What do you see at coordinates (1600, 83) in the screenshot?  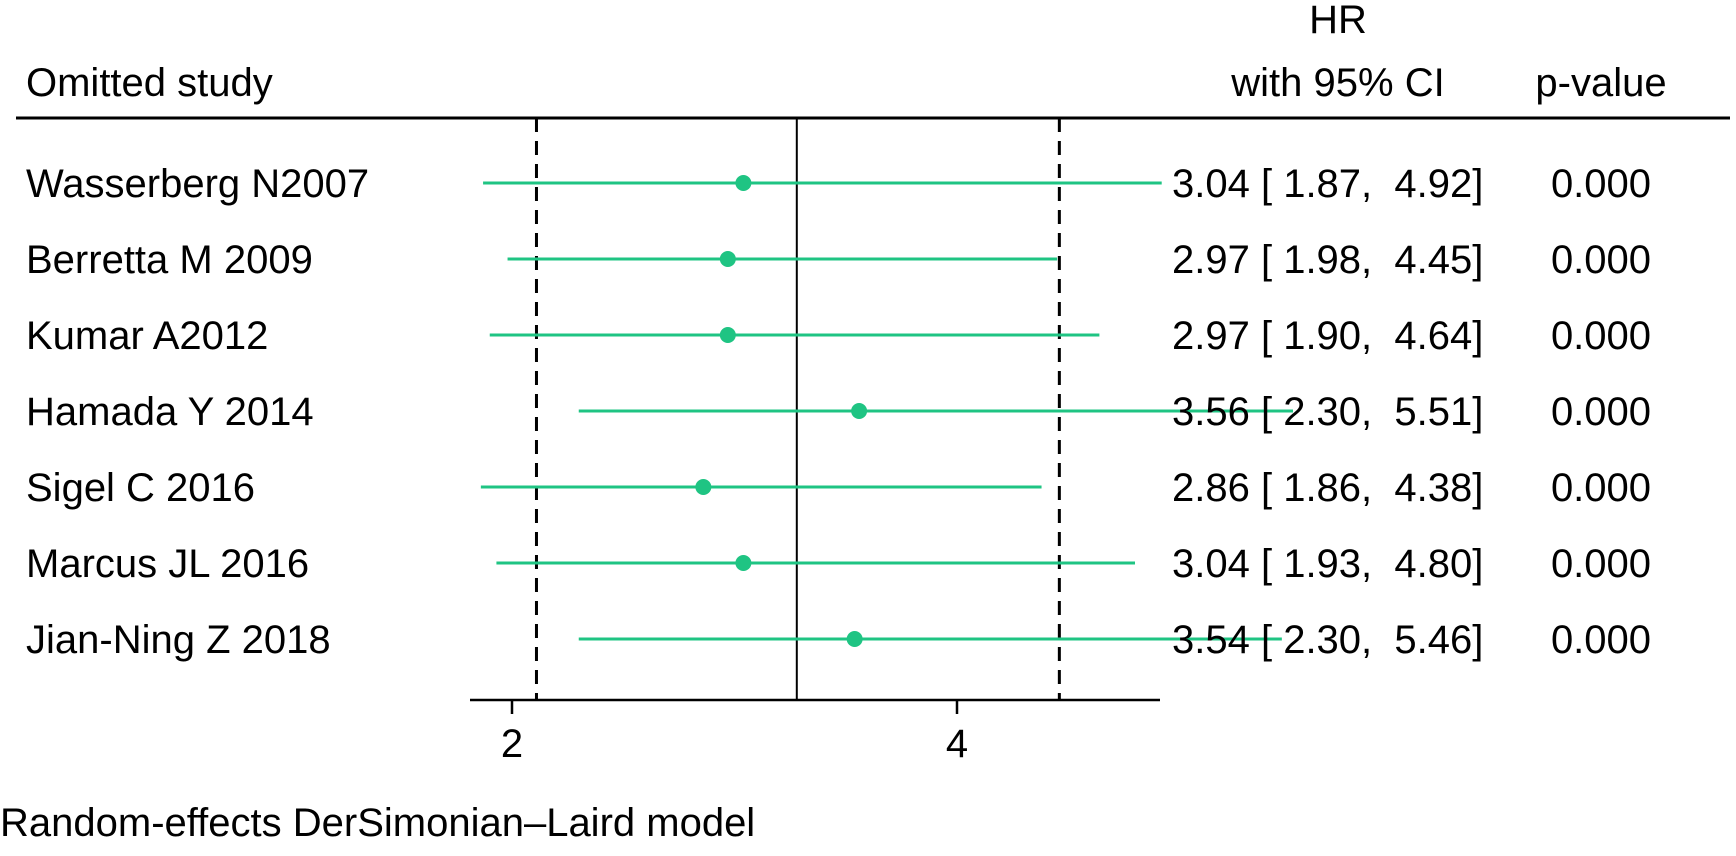 I see `header-p-label: p-value` at bounding box center [1600, 83].